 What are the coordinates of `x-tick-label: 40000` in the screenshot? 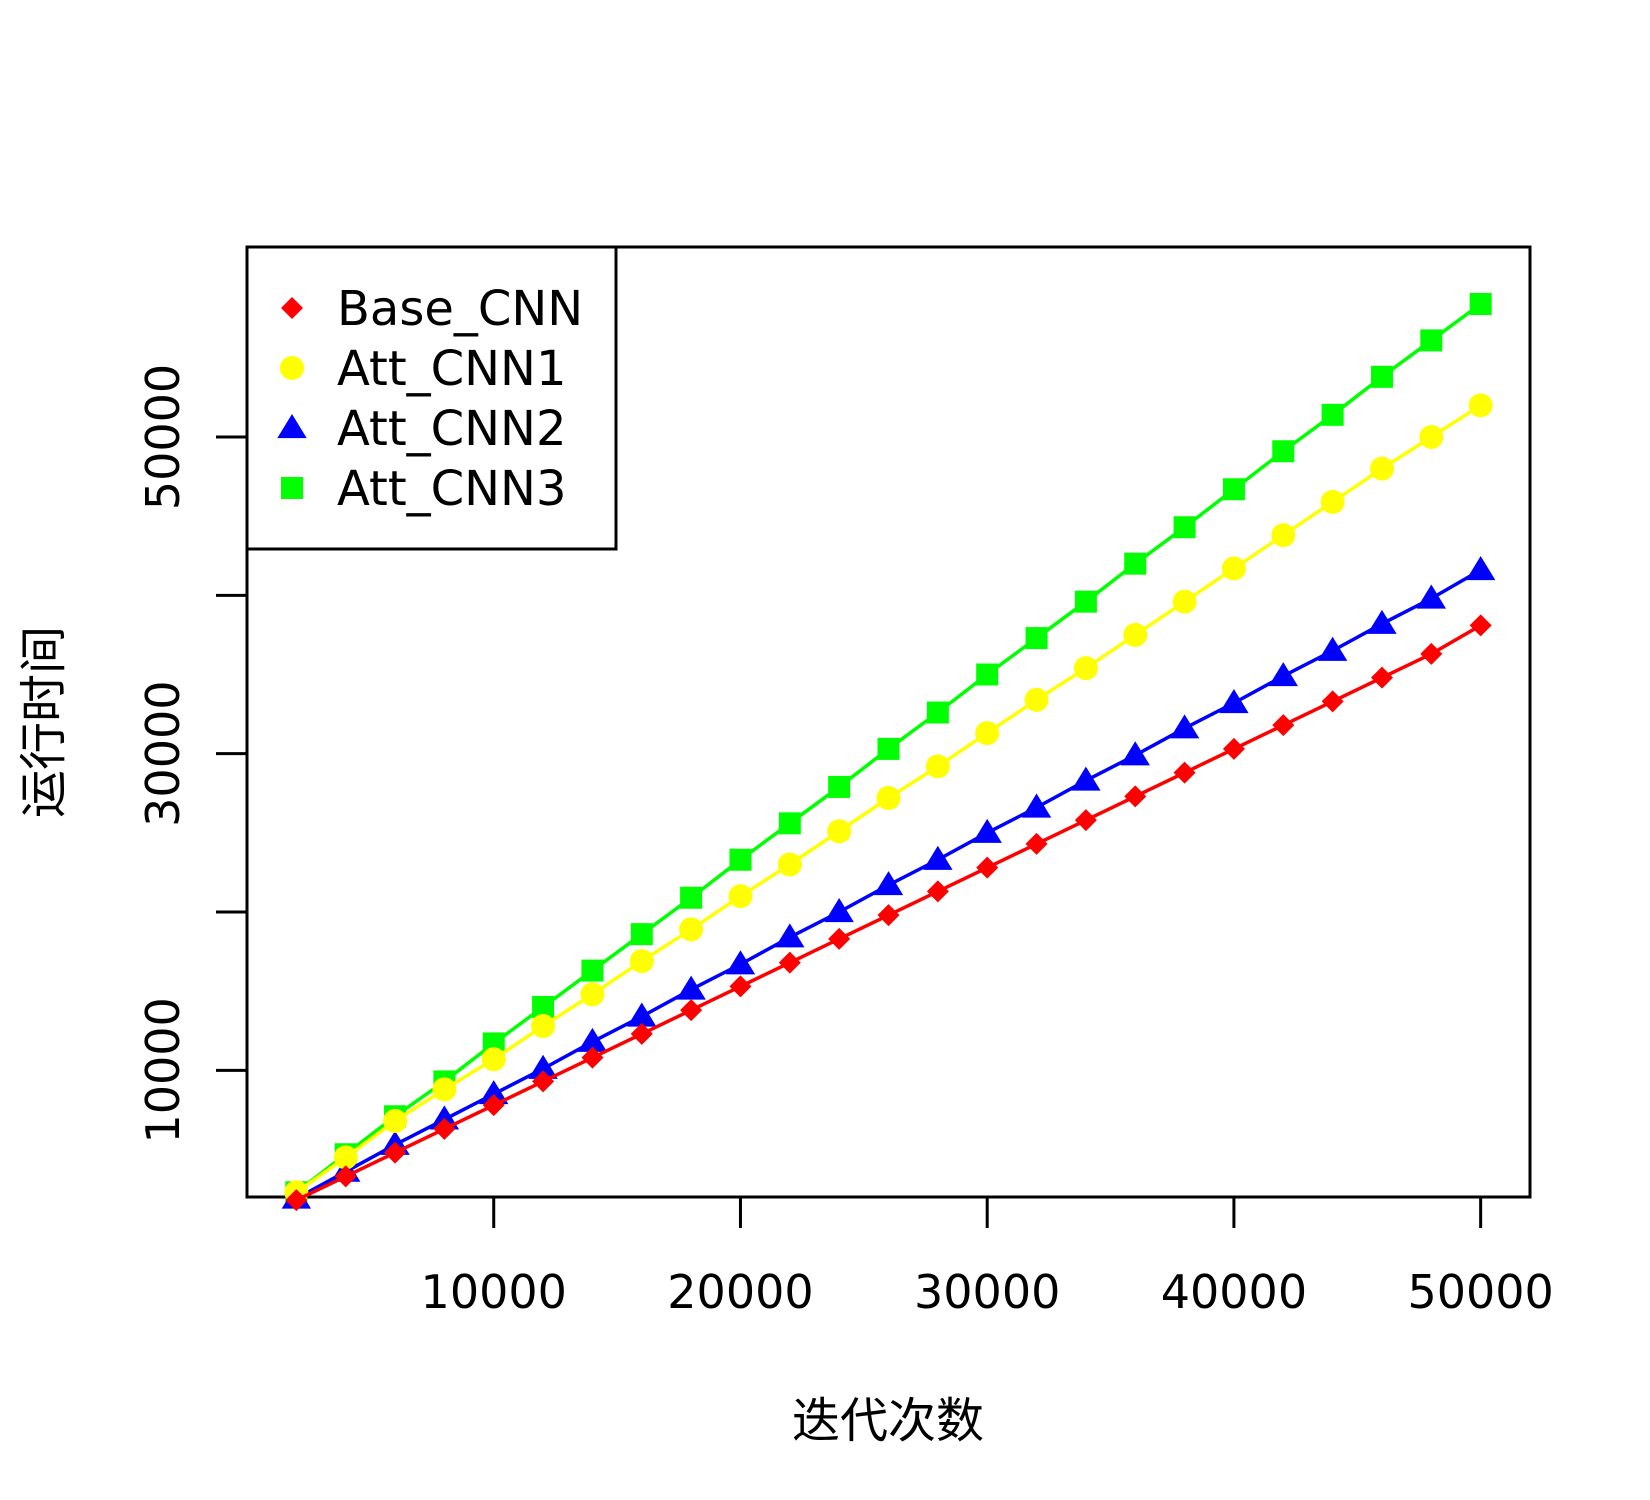 It's located at (1234, 1292).